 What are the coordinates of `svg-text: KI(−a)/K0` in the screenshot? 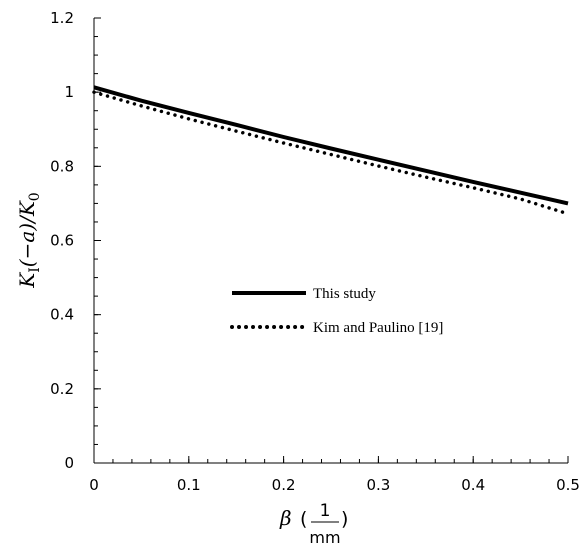 It's located at (29, 240).